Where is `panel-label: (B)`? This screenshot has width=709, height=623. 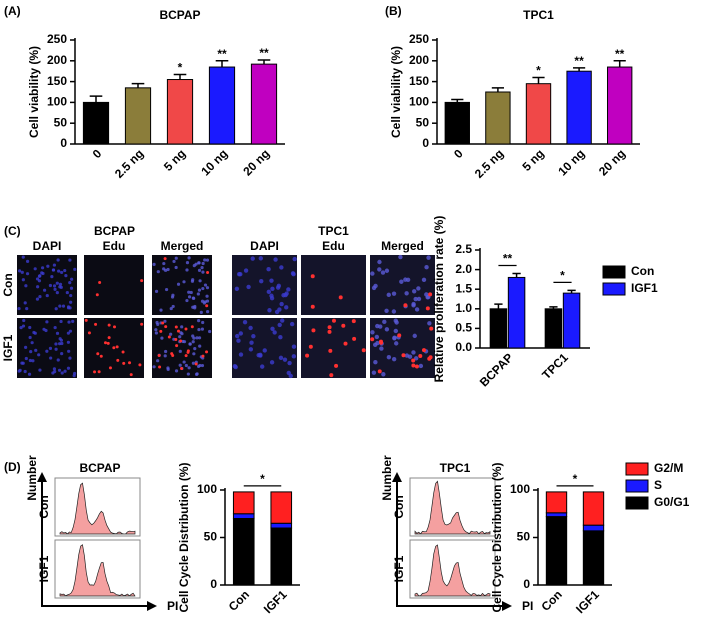
panel-label: (B) is located at coordinates (393, 11).